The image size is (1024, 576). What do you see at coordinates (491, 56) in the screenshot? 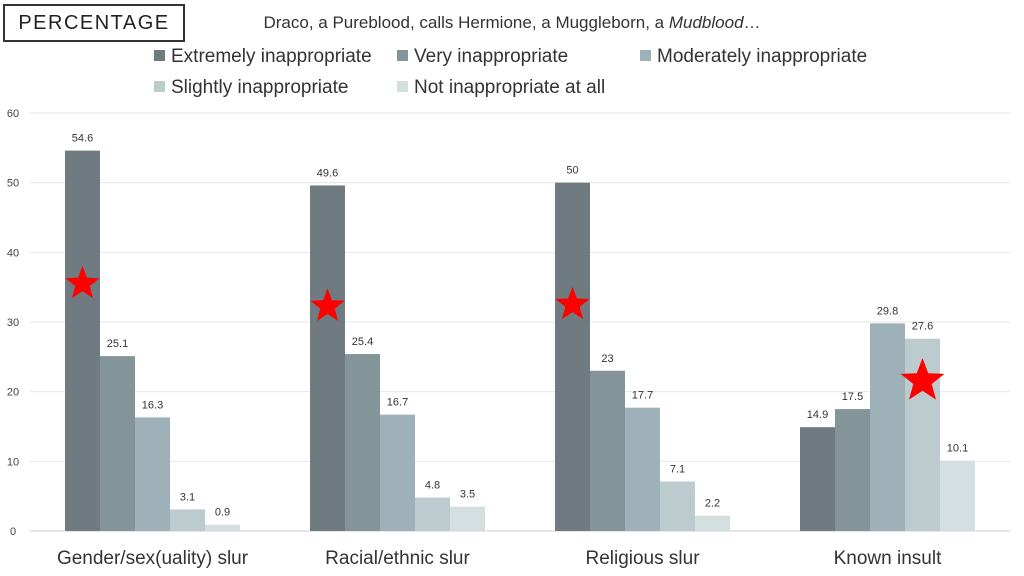
I see `legend-label: Very inappropriate` at bounding box center [491, 56].